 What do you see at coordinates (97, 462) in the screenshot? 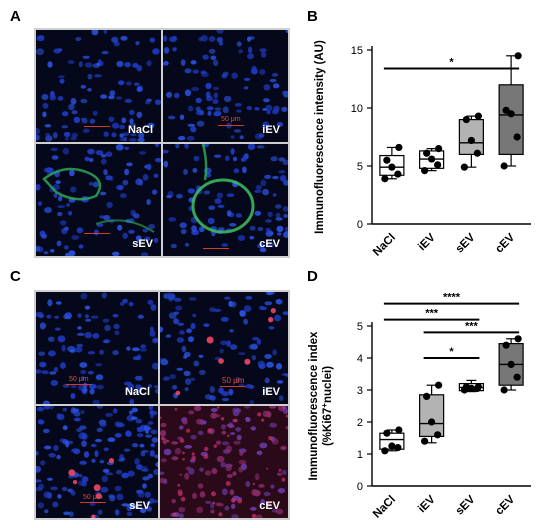
I see `micrograph-c-sev: 50 μm sEV` at bounding box center [97, 462].